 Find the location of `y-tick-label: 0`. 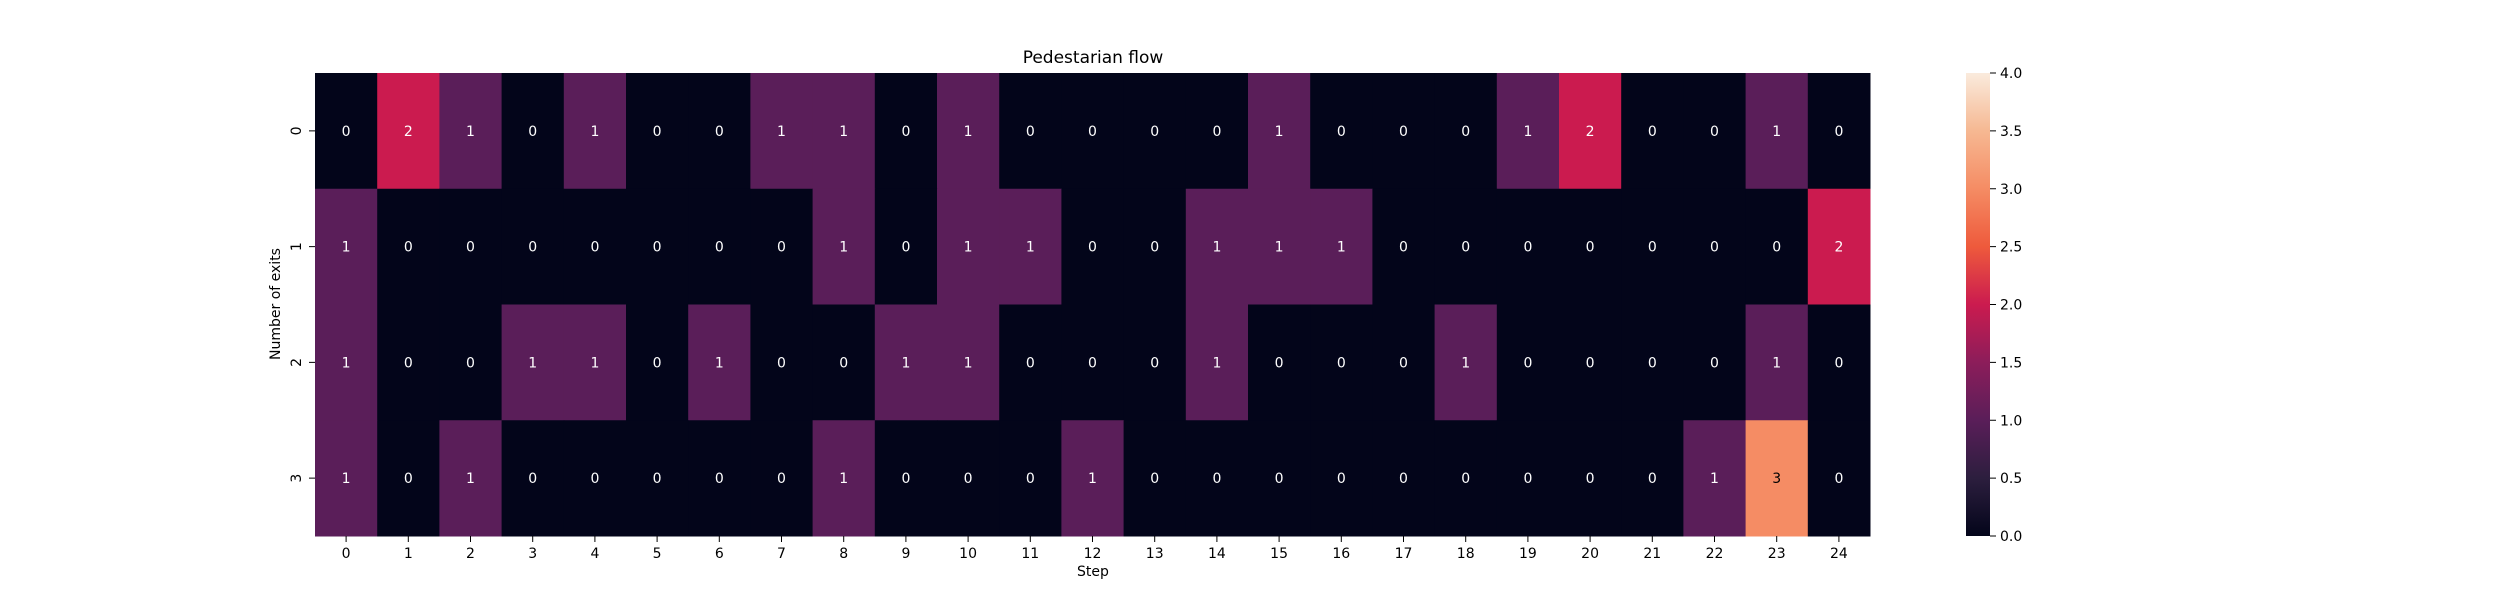

y-tick-label: 0 is located at coordinates (297, 130).